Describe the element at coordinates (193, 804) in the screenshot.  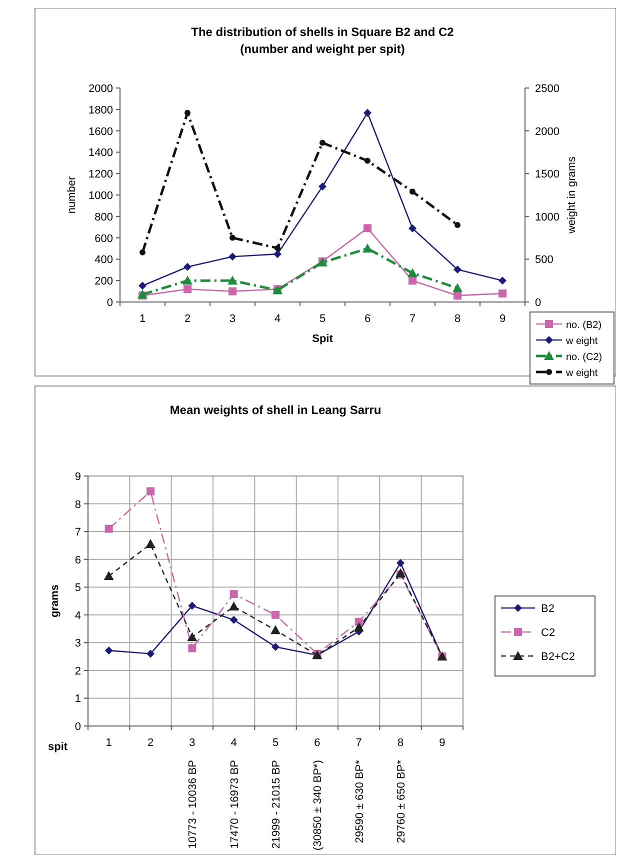
I see `text: 10773 - 10036 BP` at that location.